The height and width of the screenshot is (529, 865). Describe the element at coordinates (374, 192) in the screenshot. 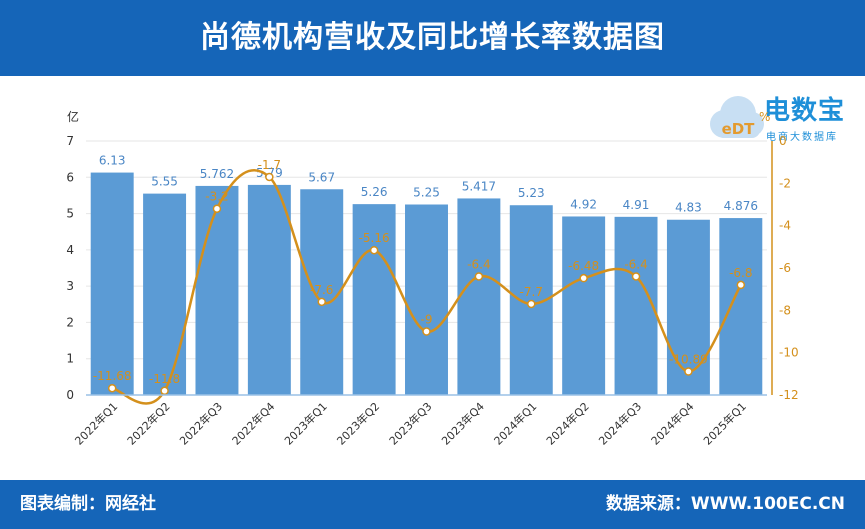

I see `bar-value-label: 5.26` at that location.